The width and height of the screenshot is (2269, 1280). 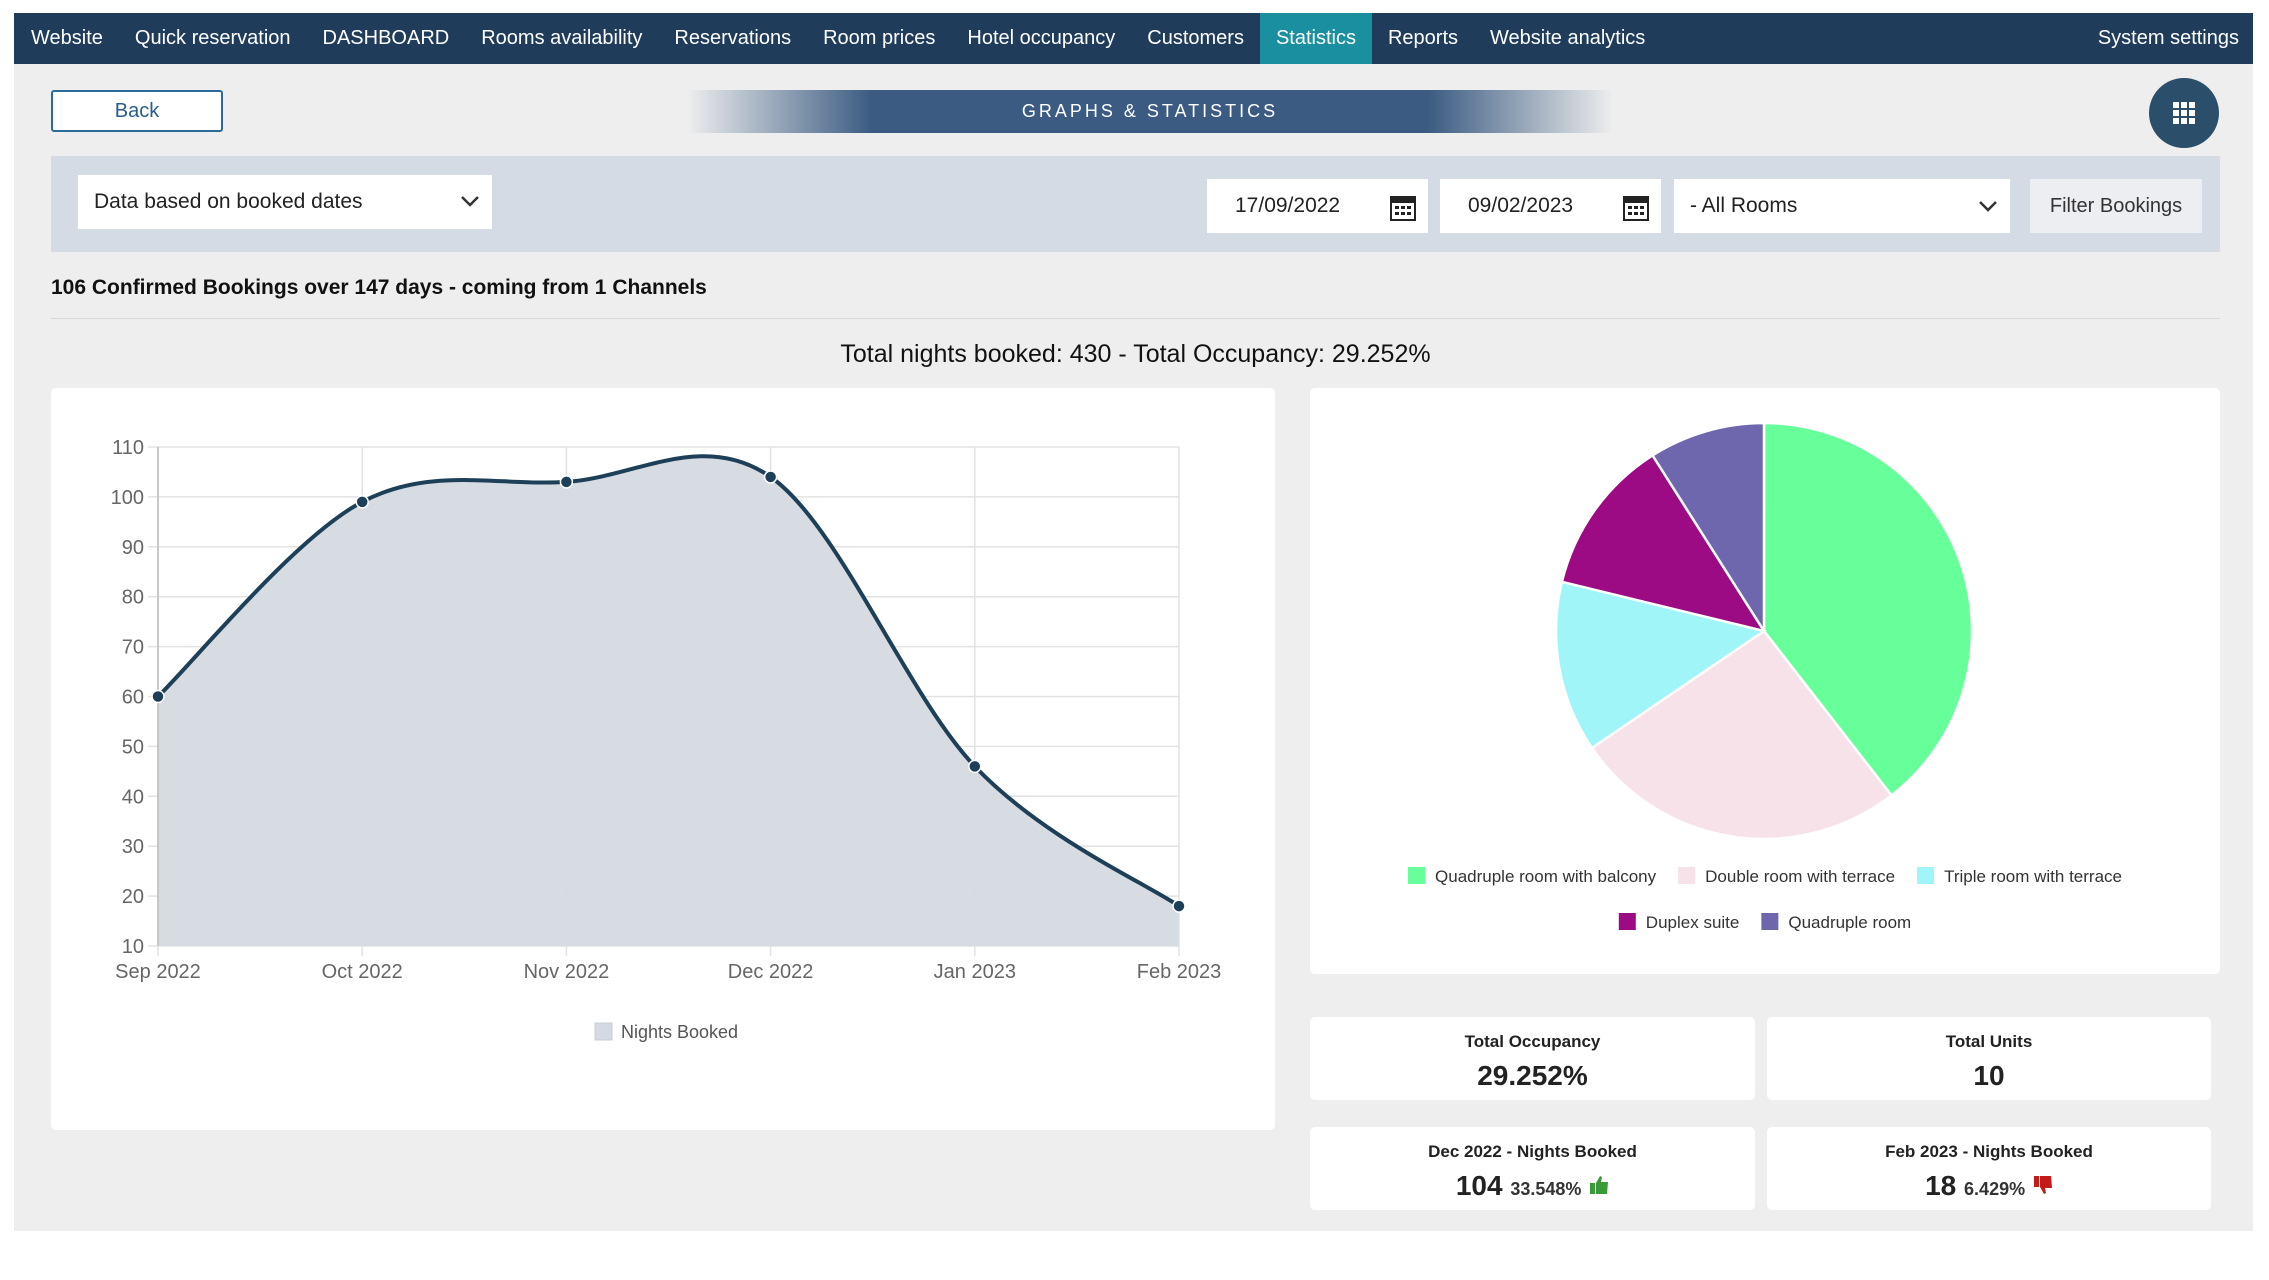 What do you see at coordinates (2033, 876) in the screenshot?
I see `legend-label: Triple room with terrace` at bounding box center [2033, 876].